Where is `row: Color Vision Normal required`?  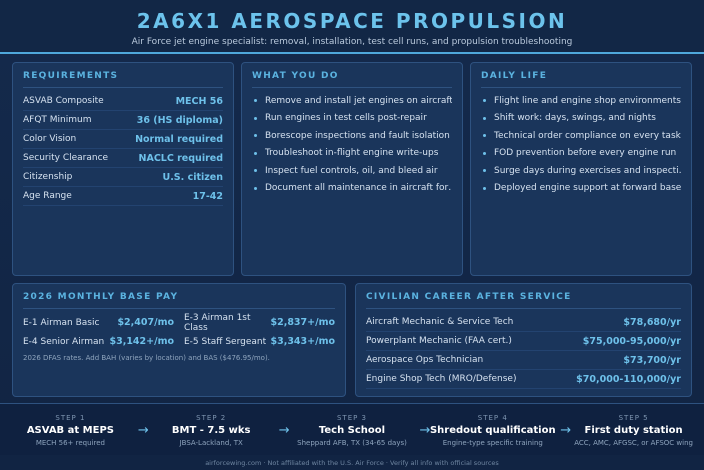
row: Color Vision Normal required is located at coordinates (123, 139).